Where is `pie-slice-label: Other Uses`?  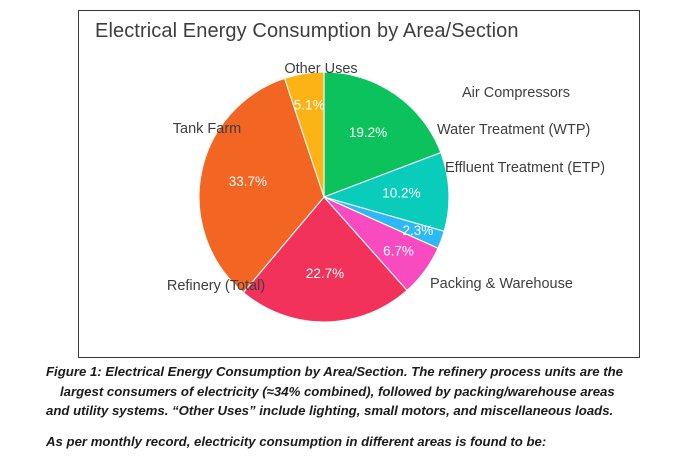 pie-slice-label: Other Uses is located at coordinates (320, 69).